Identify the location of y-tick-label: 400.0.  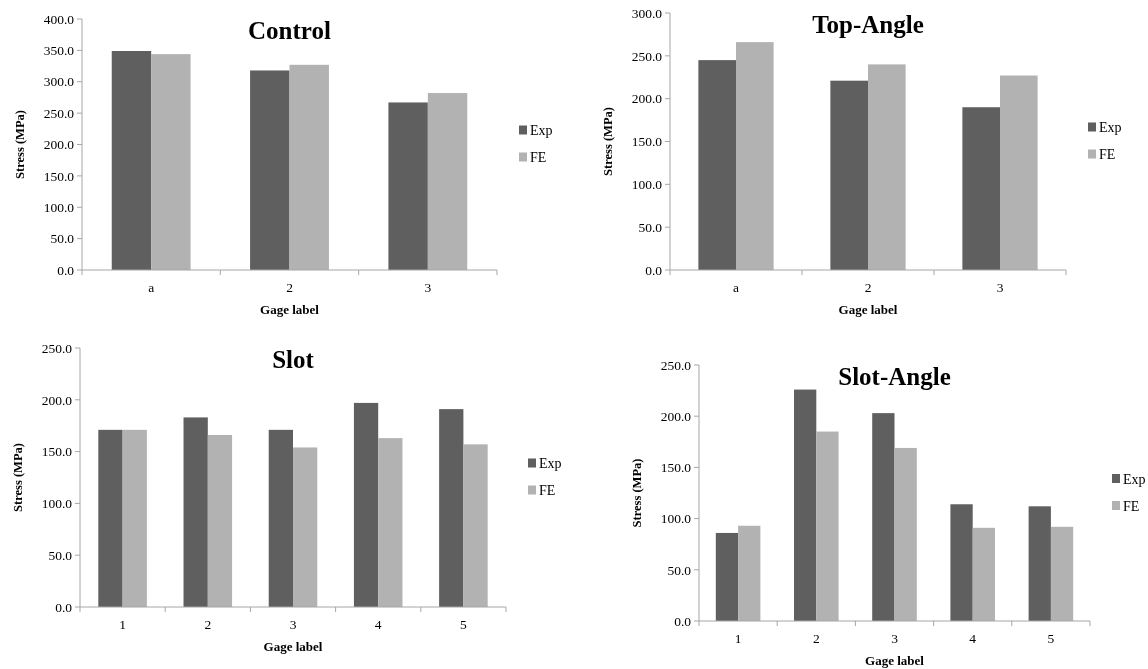
(59, 19).